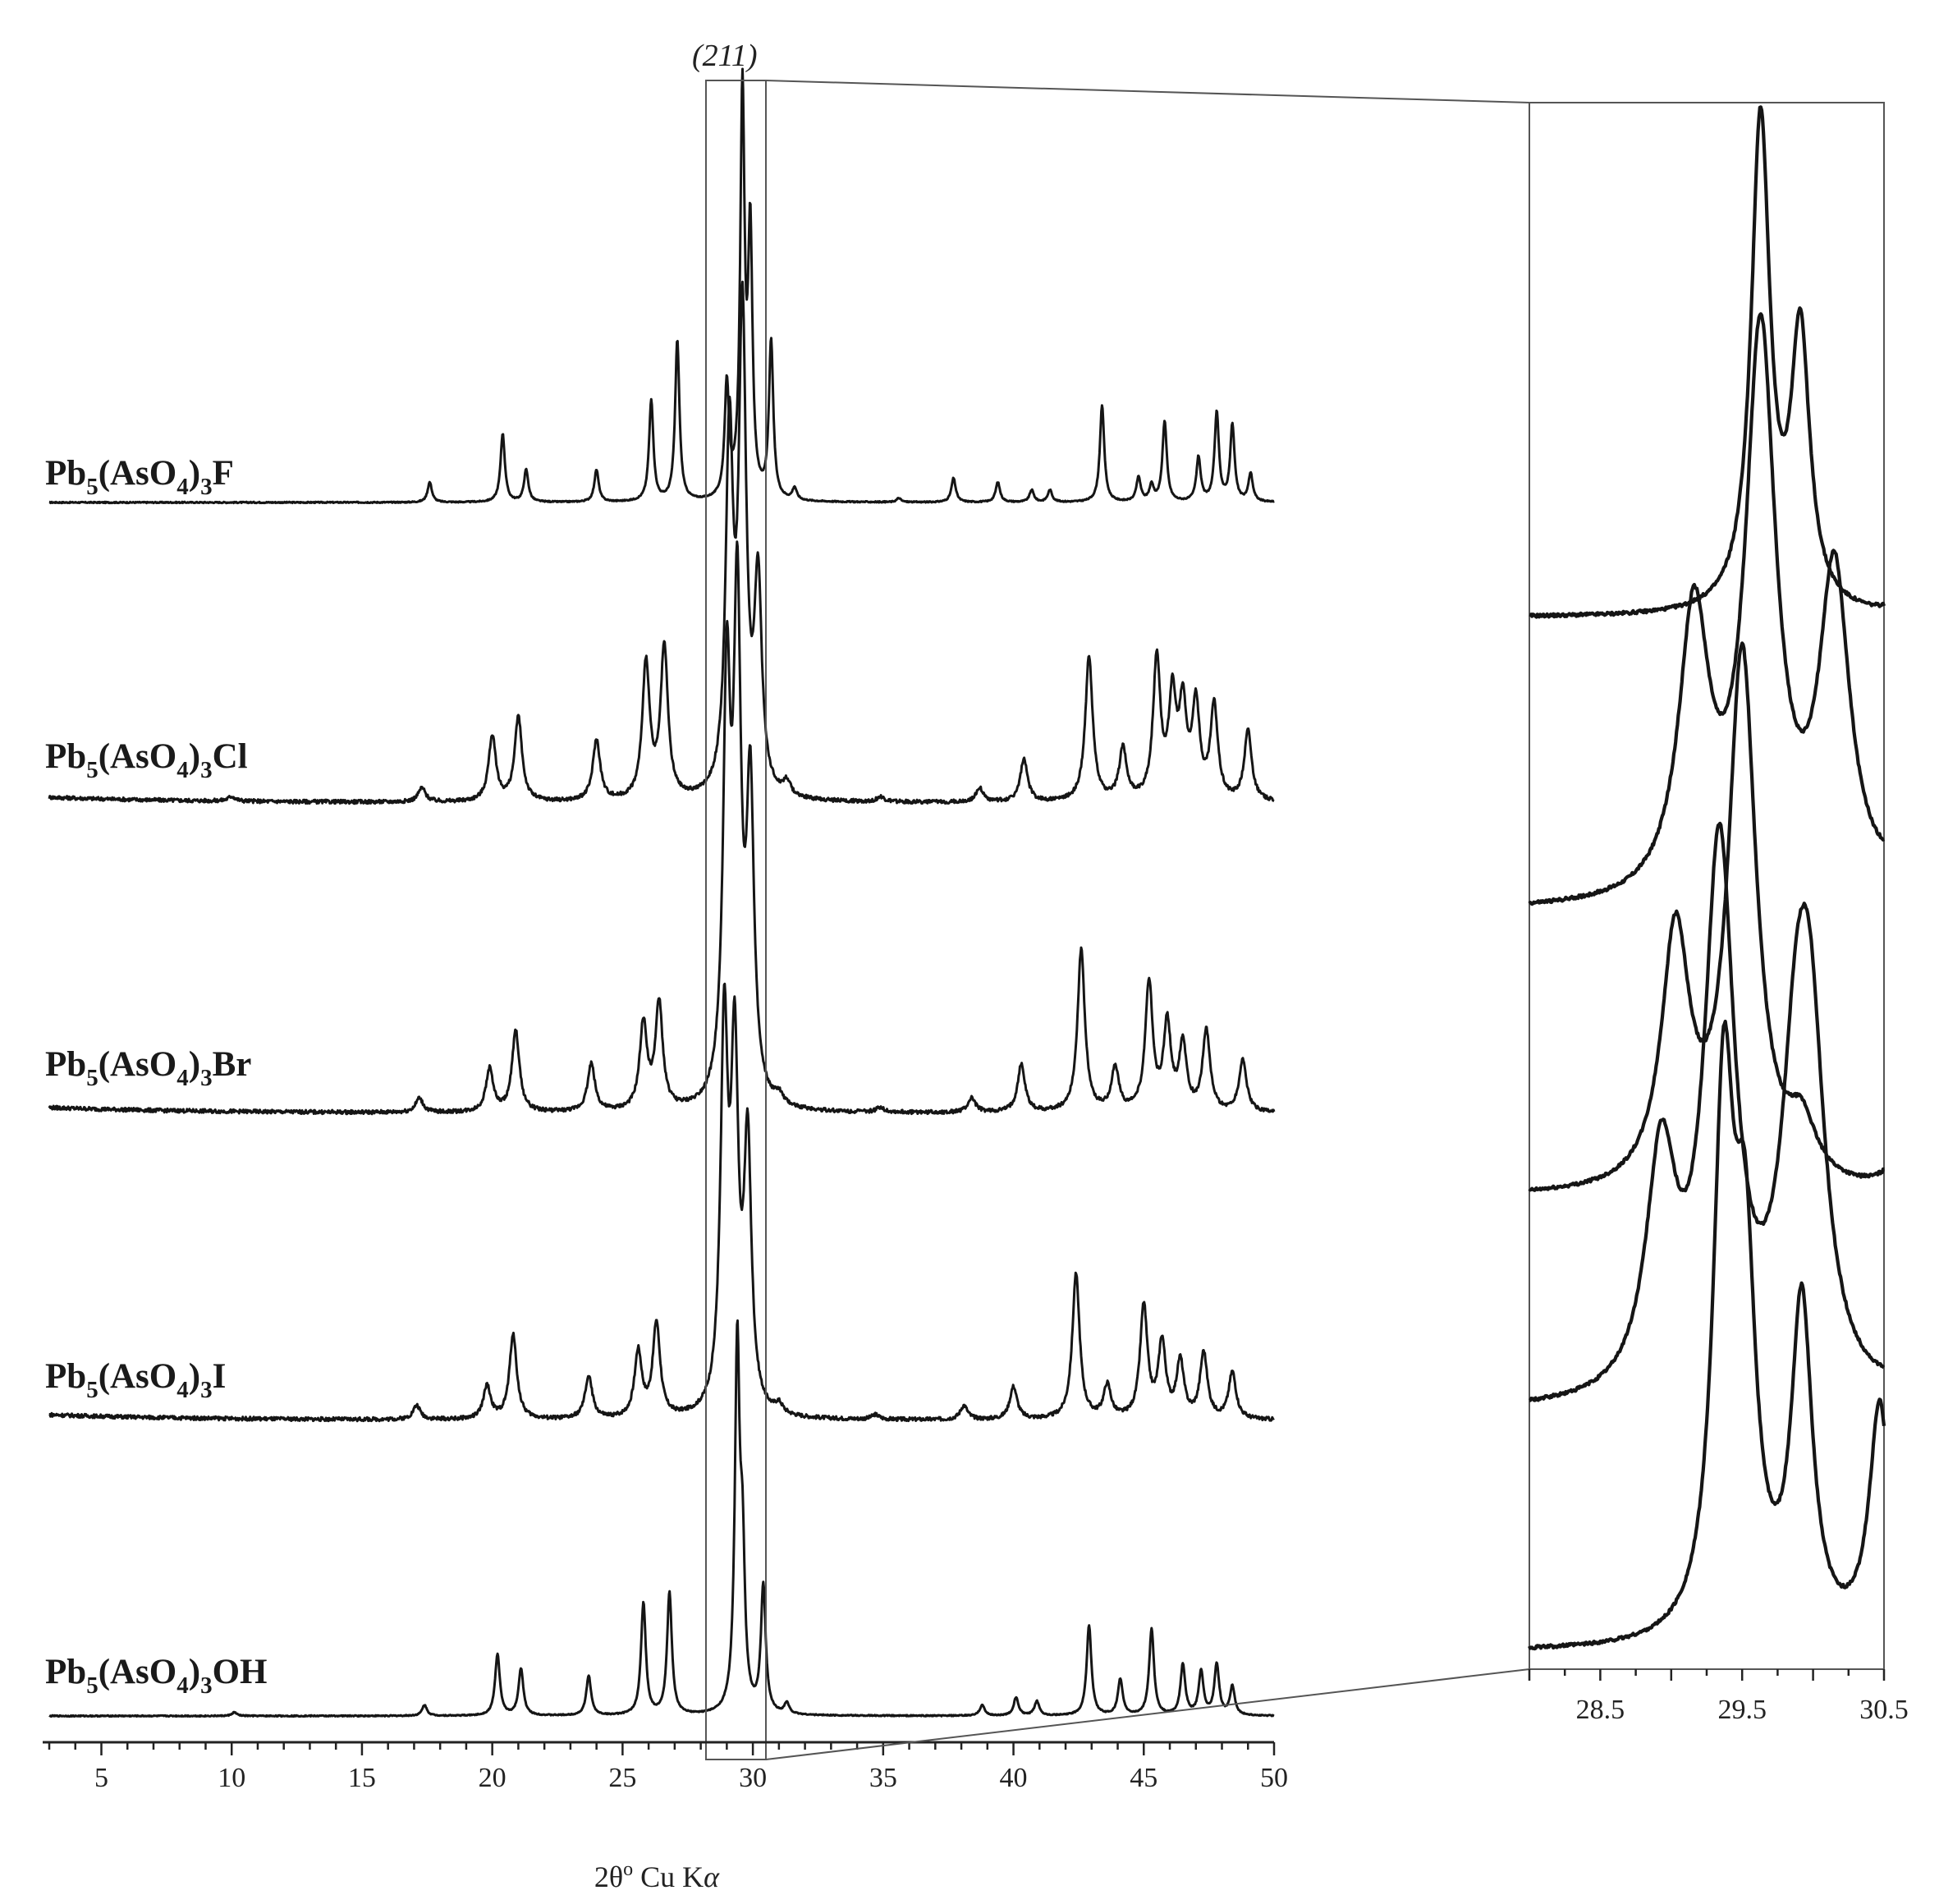  I want to click on inset-x-tick-label: 29.5, so click(1742, 1710).